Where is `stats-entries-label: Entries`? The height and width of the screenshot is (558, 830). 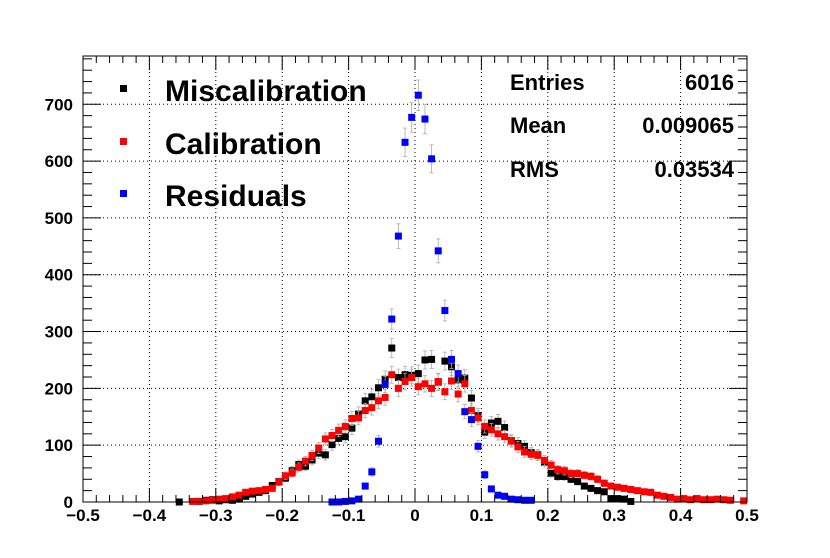 stats-entries-label: Entries is located at coordinates (547, 82).